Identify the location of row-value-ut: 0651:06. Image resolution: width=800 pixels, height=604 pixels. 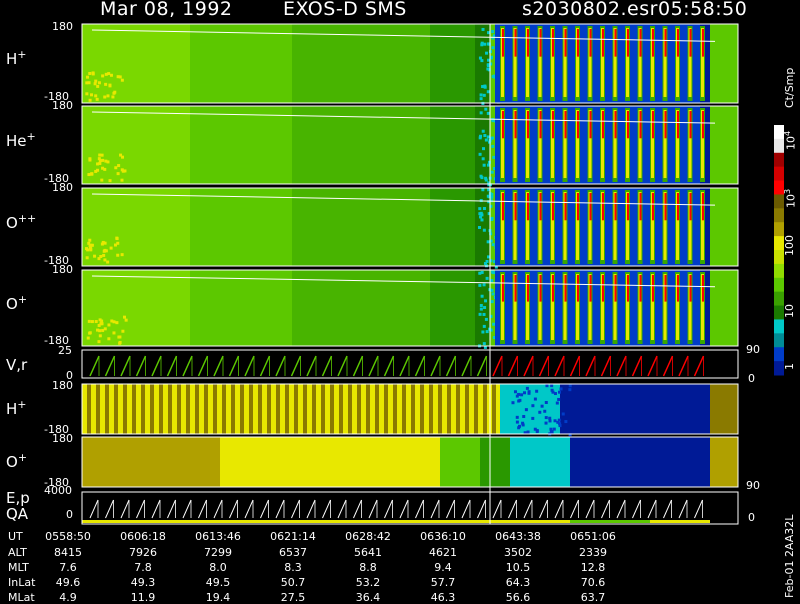
(593, 536).